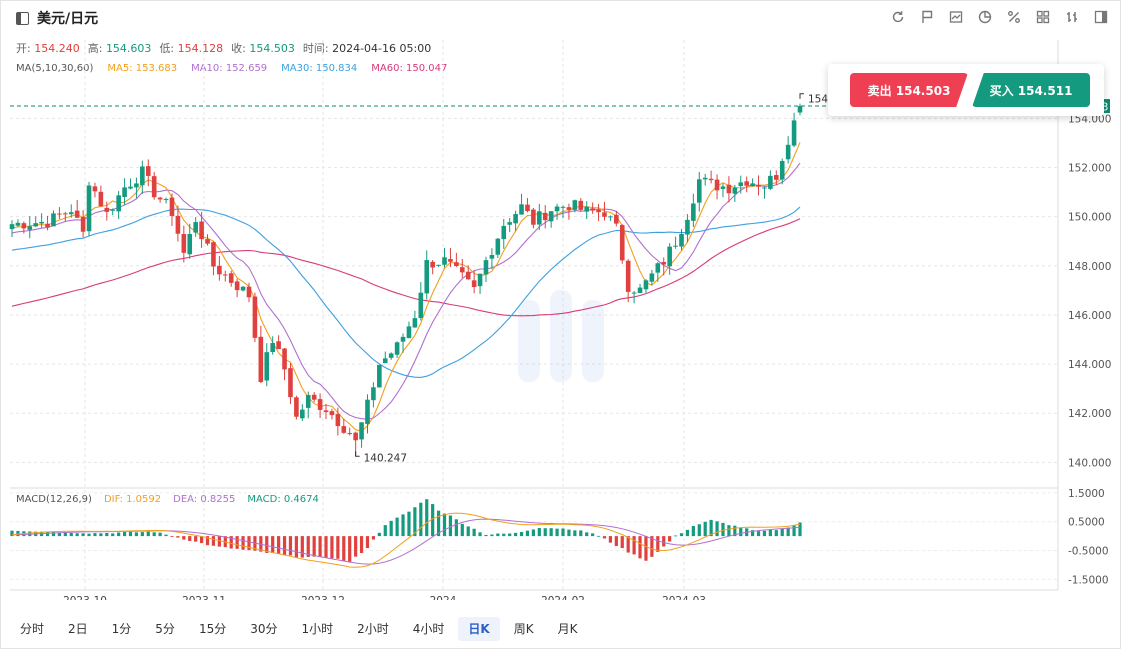 Image resolution: width=1121 pixels, height=649 pixels. Describe the element at coordinates (78, 629) in the screenshot. I see `period-tab: 2日` at that location.